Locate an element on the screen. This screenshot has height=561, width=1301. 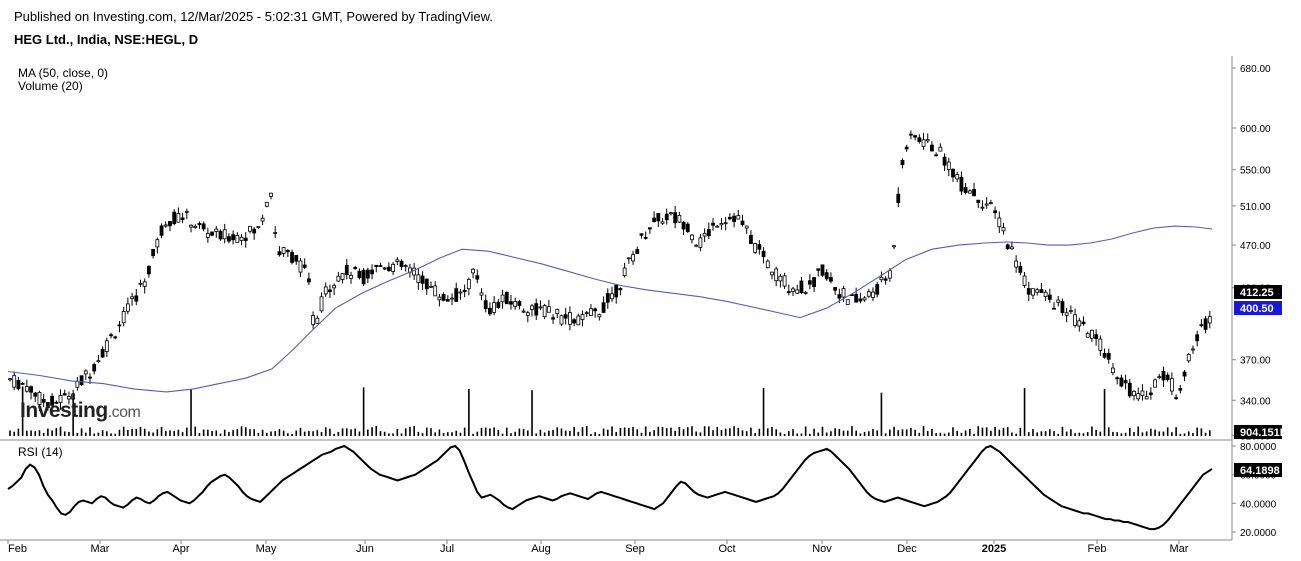
ma-indicator-label: MA (50, close, 0) is located at coordinates (63, 73).